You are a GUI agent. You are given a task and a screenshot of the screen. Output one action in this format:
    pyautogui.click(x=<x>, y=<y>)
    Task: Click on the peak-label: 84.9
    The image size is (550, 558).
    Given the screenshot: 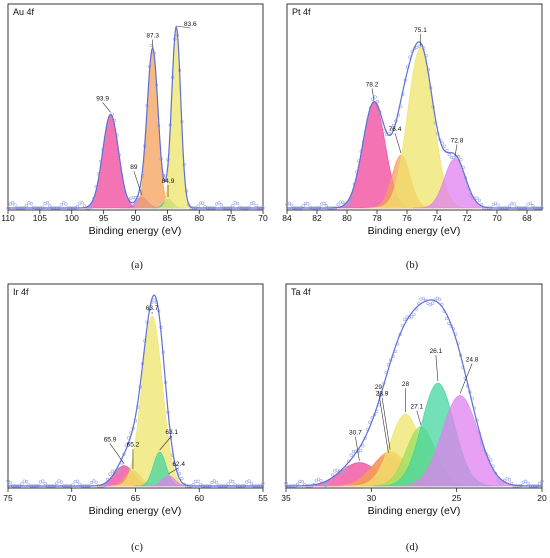 What is the action you would take?
    pyautogui.click(x=168, y=181)
    